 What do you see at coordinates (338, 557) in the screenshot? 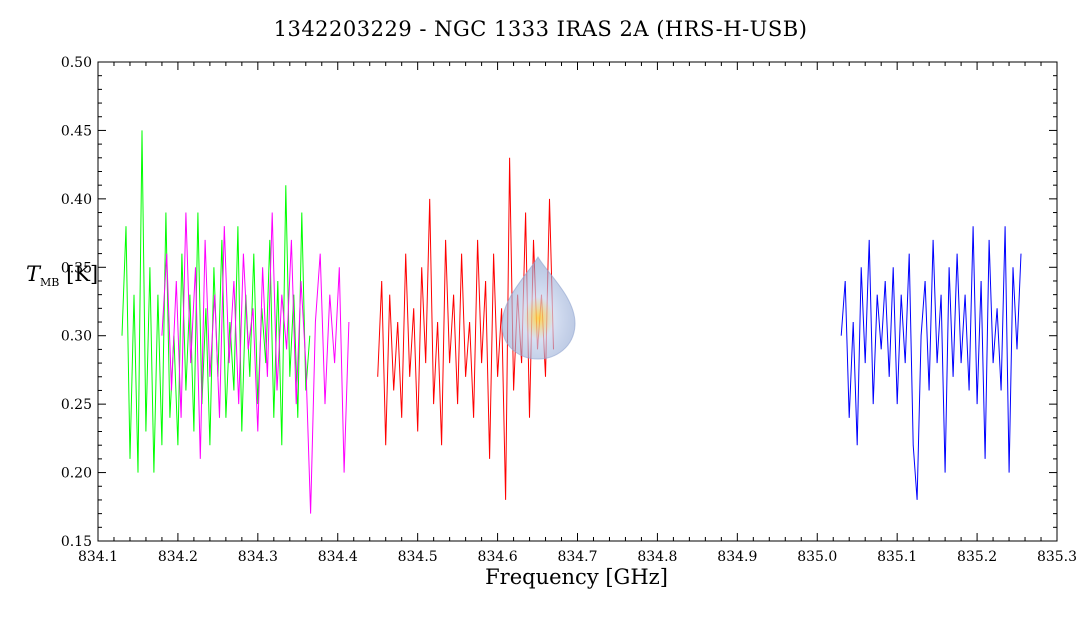
I see `x-tick-label: 834.4` at bounding box center [338, 557].